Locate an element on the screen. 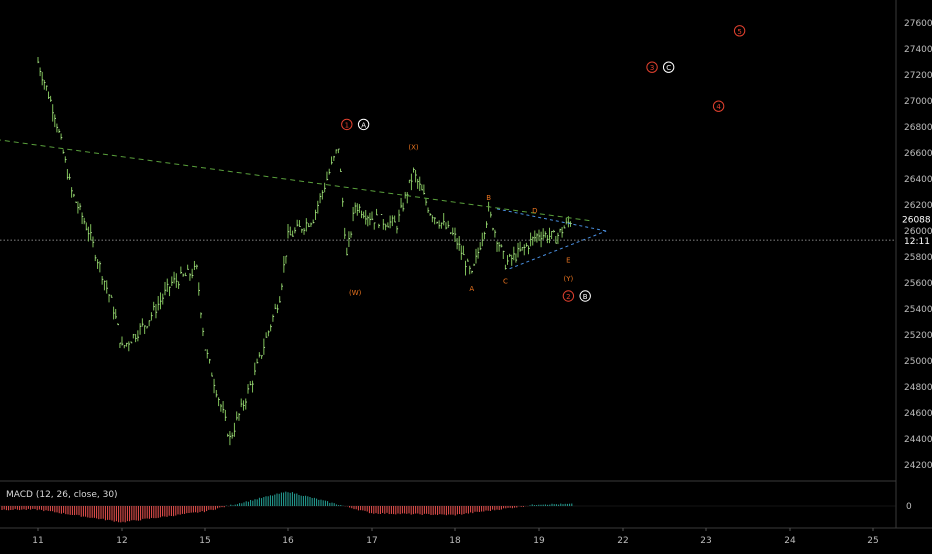 This screenshot has height=554, width=932. y-tick-label: 24400 is located at coordinates (918, 440).